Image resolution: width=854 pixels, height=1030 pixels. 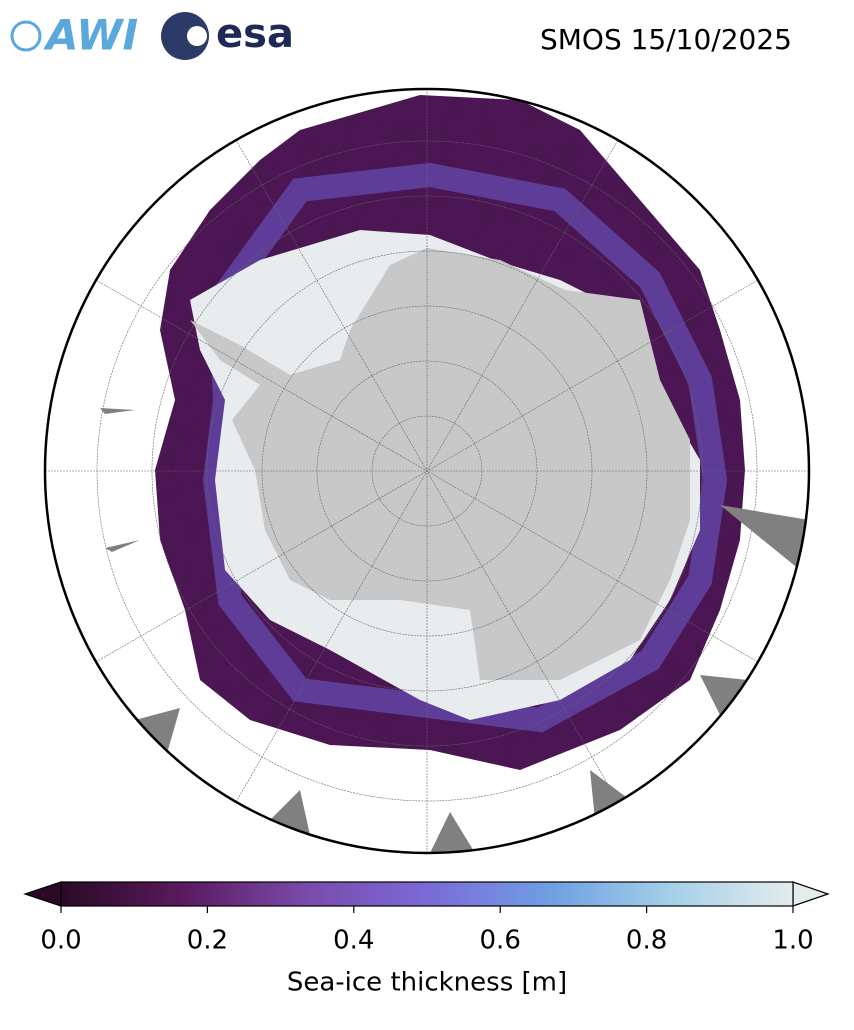 I want to click on colorbar-extend-low, so click(x=42, y=894).